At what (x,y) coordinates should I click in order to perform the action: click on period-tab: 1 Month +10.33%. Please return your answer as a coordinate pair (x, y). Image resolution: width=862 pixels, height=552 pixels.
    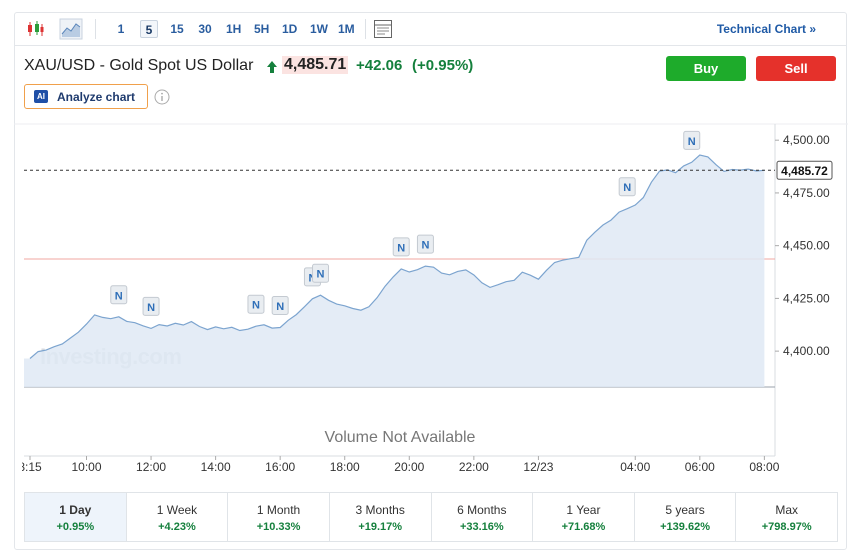
    Looking at the image, I should click on (279, 517).